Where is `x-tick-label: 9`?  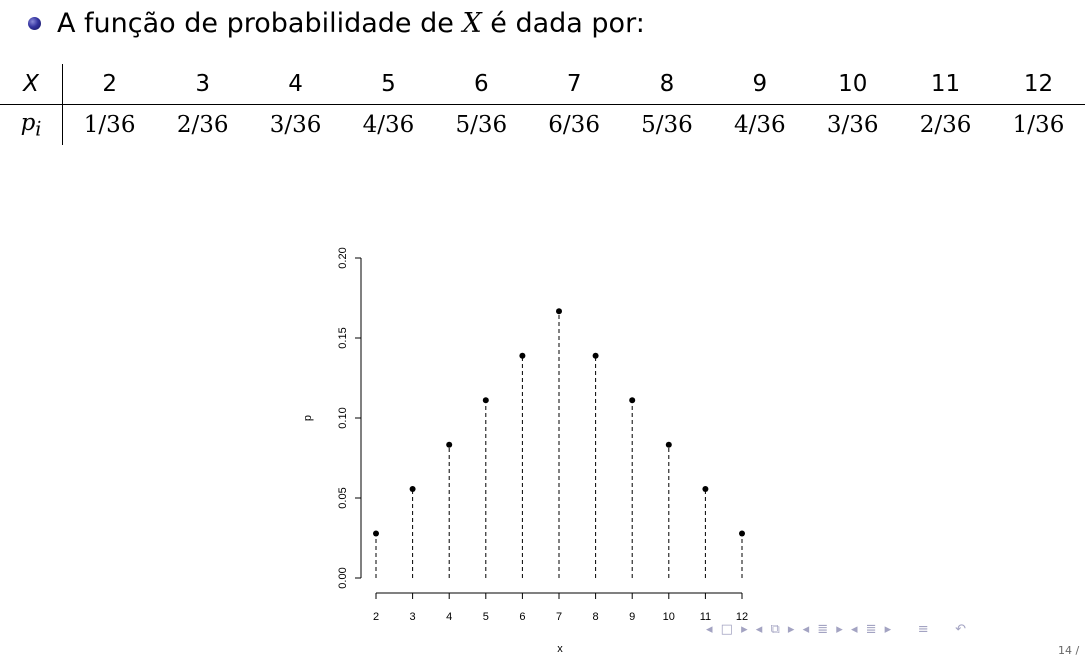
x-tick-label: 9 is located at coordinates (632, 617).